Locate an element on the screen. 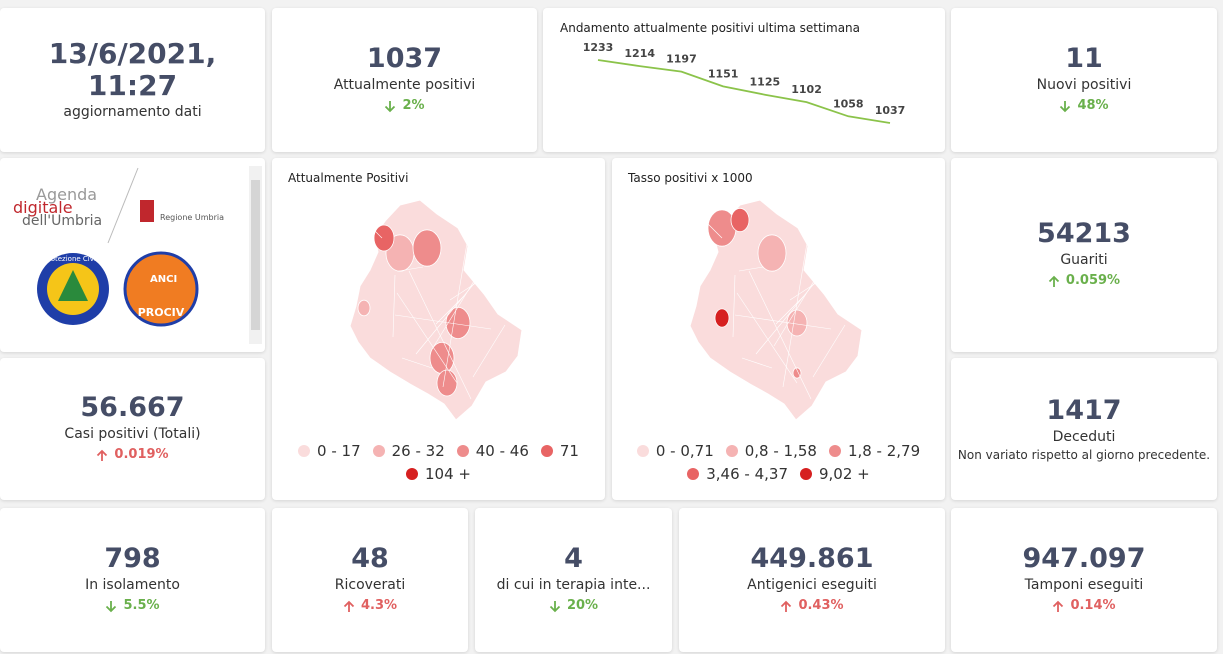 The width and height of the screenshot is (1223, 654). kpi-value: 54213 is located at coordinates (1084, 233).